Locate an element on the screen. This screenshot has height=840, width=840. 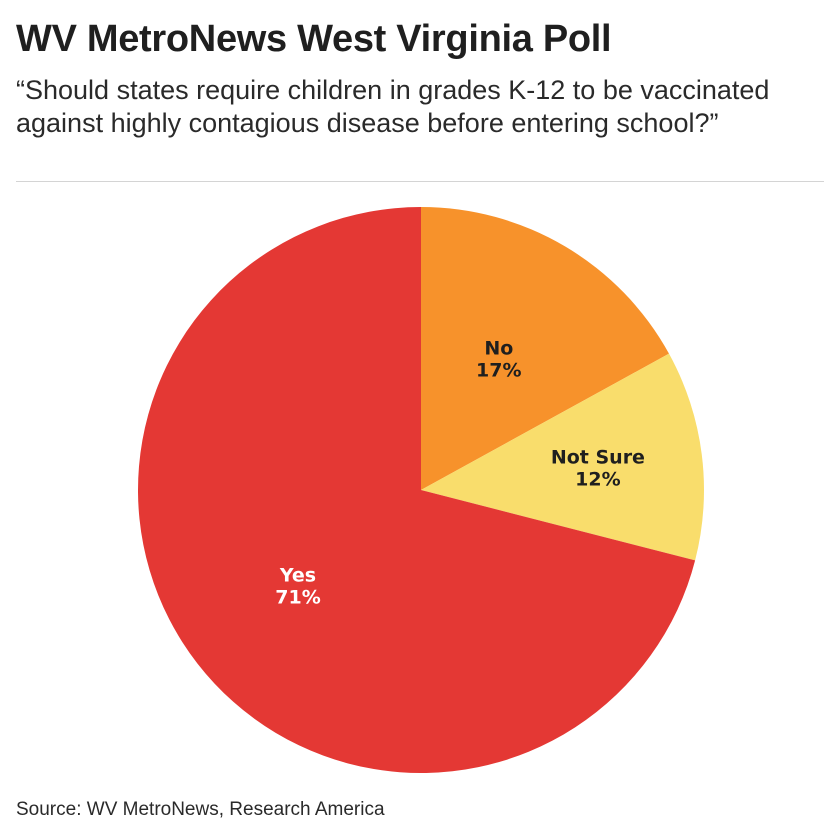
slice-value-not-sure: 12% is located at coordinates (597, 480).